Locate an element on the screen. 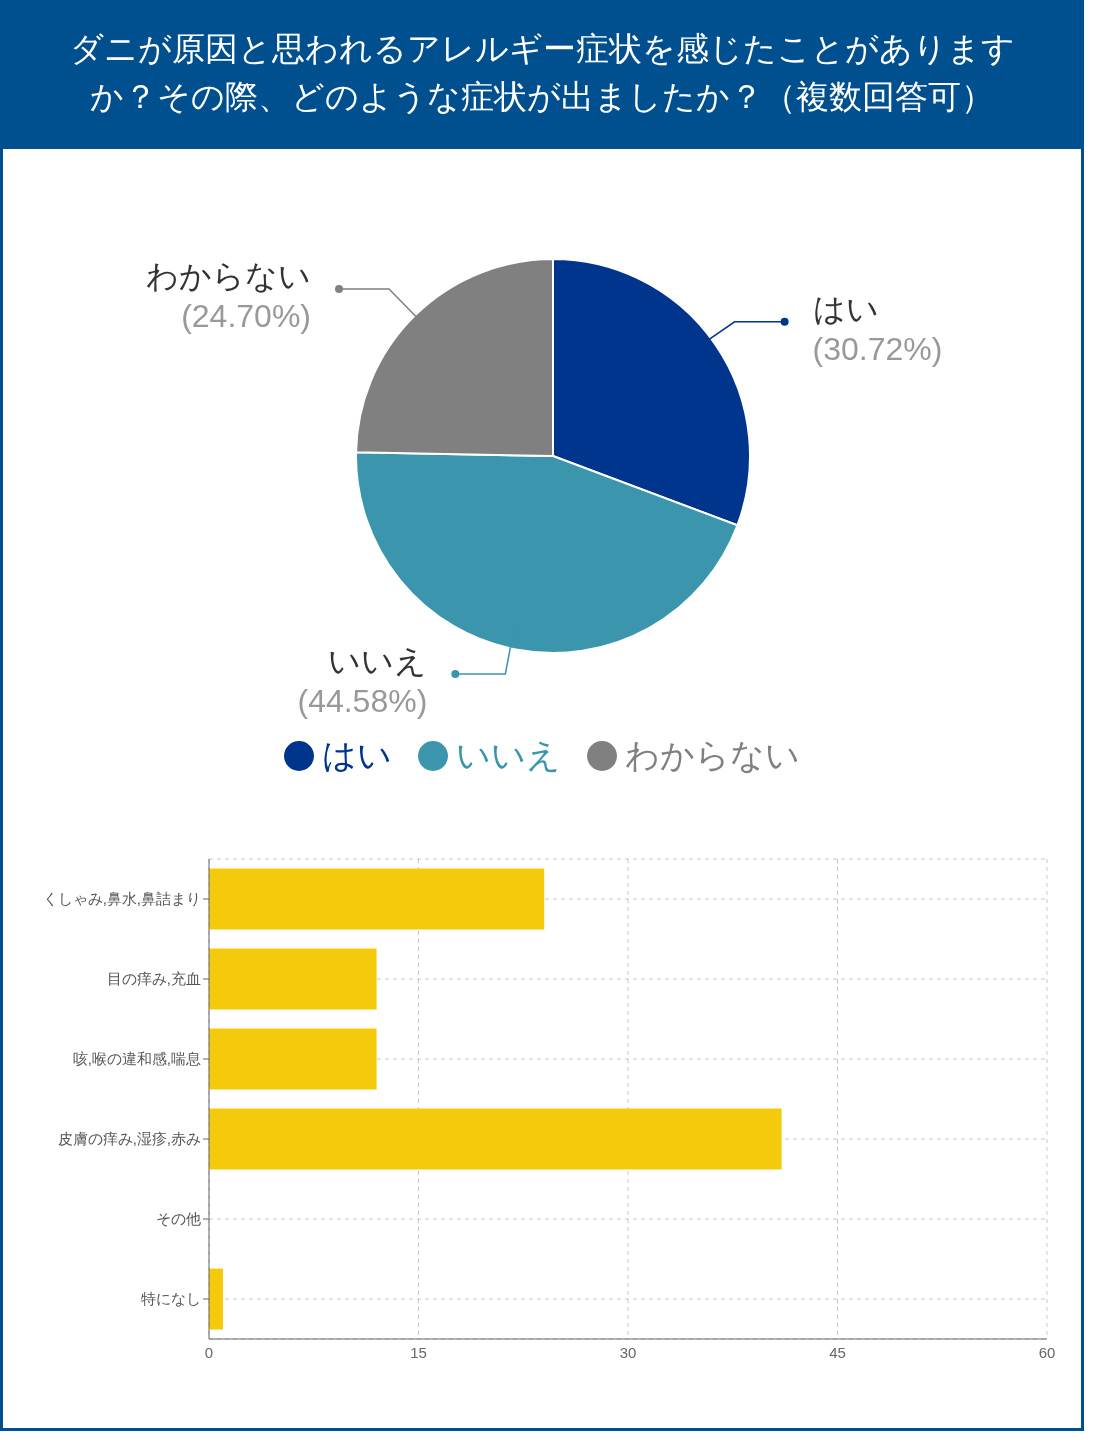  y-tick-label: くしゃみ,鼻水,鼻詰まり is located at coordinates (121, 899).